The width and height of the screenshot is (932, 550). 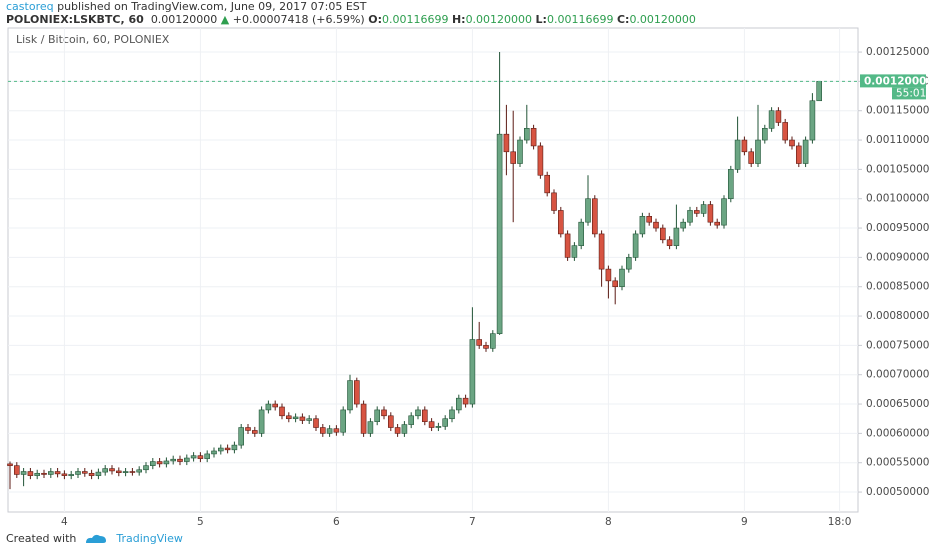 What do you see at coordinates (225, 19) in the screenshot?
I see `up-arrow: ▲` at bounding box center [225, 19].